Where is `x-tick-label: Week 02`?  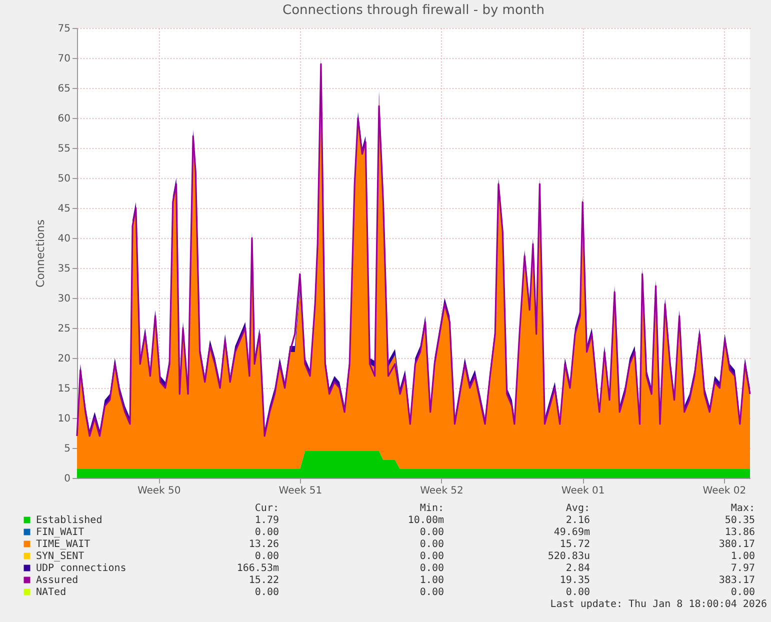
x-tick-label: Week 02 is located at coordinates (724, 491).